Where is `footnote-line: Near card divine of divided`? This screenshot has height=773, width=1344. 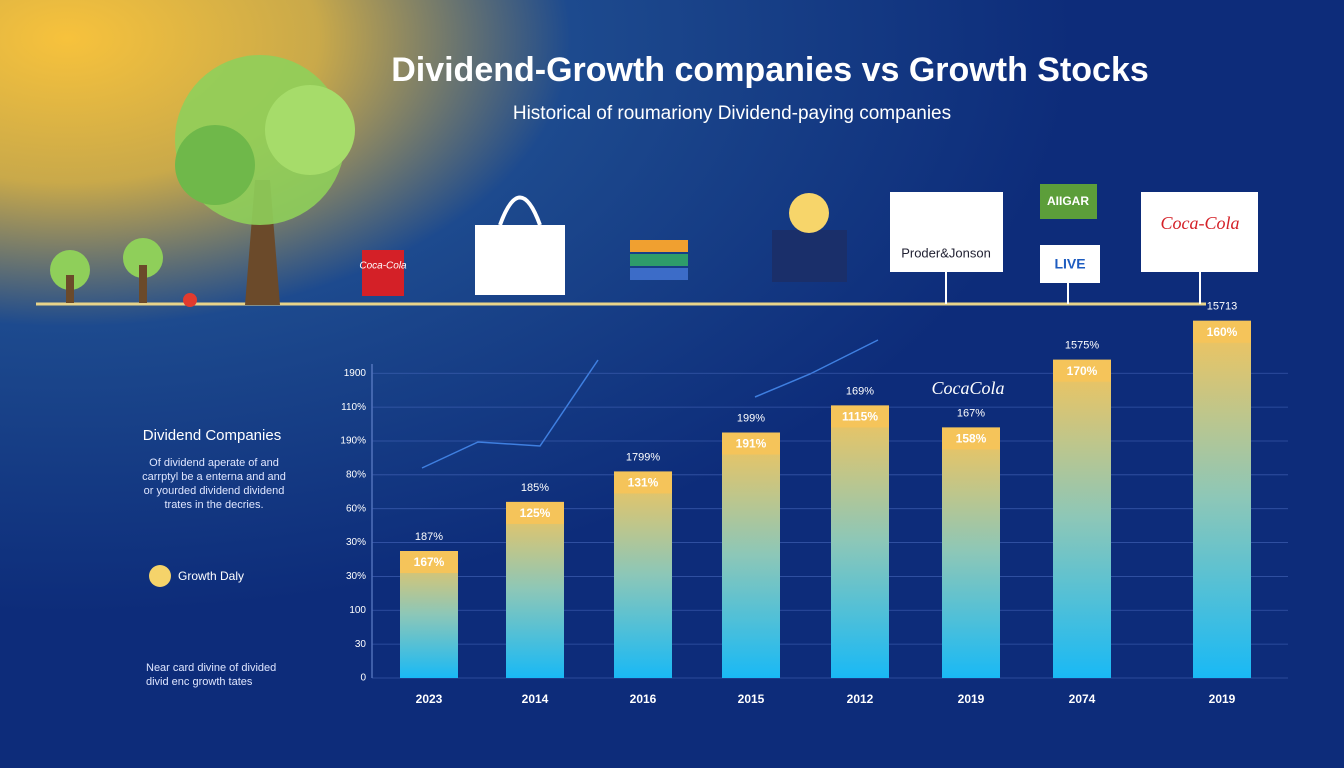
footnote-line: Near card divine of divided is located at coordinates (211, 668).